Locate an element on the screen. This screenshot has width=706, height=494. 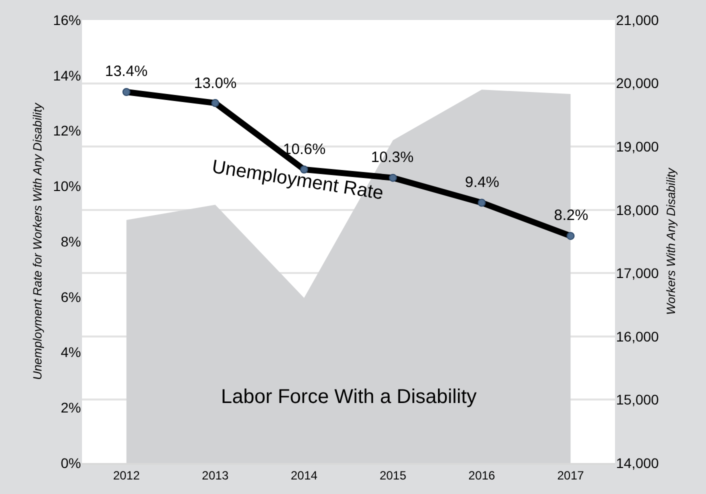
data-label: 13.4% is located at coordinates (126, 71).